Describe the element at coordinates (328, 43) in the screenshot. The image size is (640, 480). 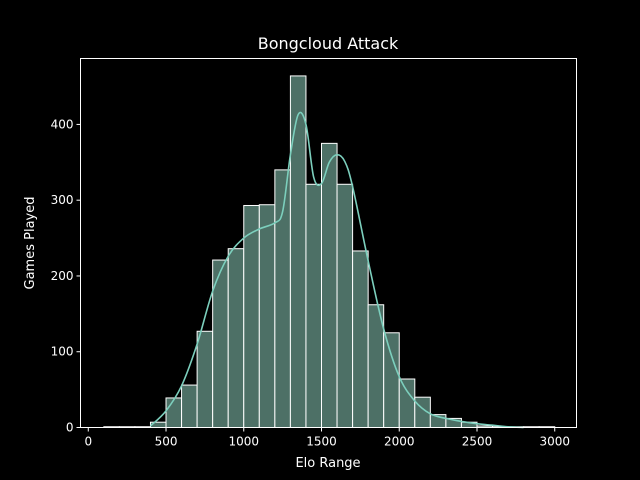
I see `chart-title: Bongcloud Attack` at that location.